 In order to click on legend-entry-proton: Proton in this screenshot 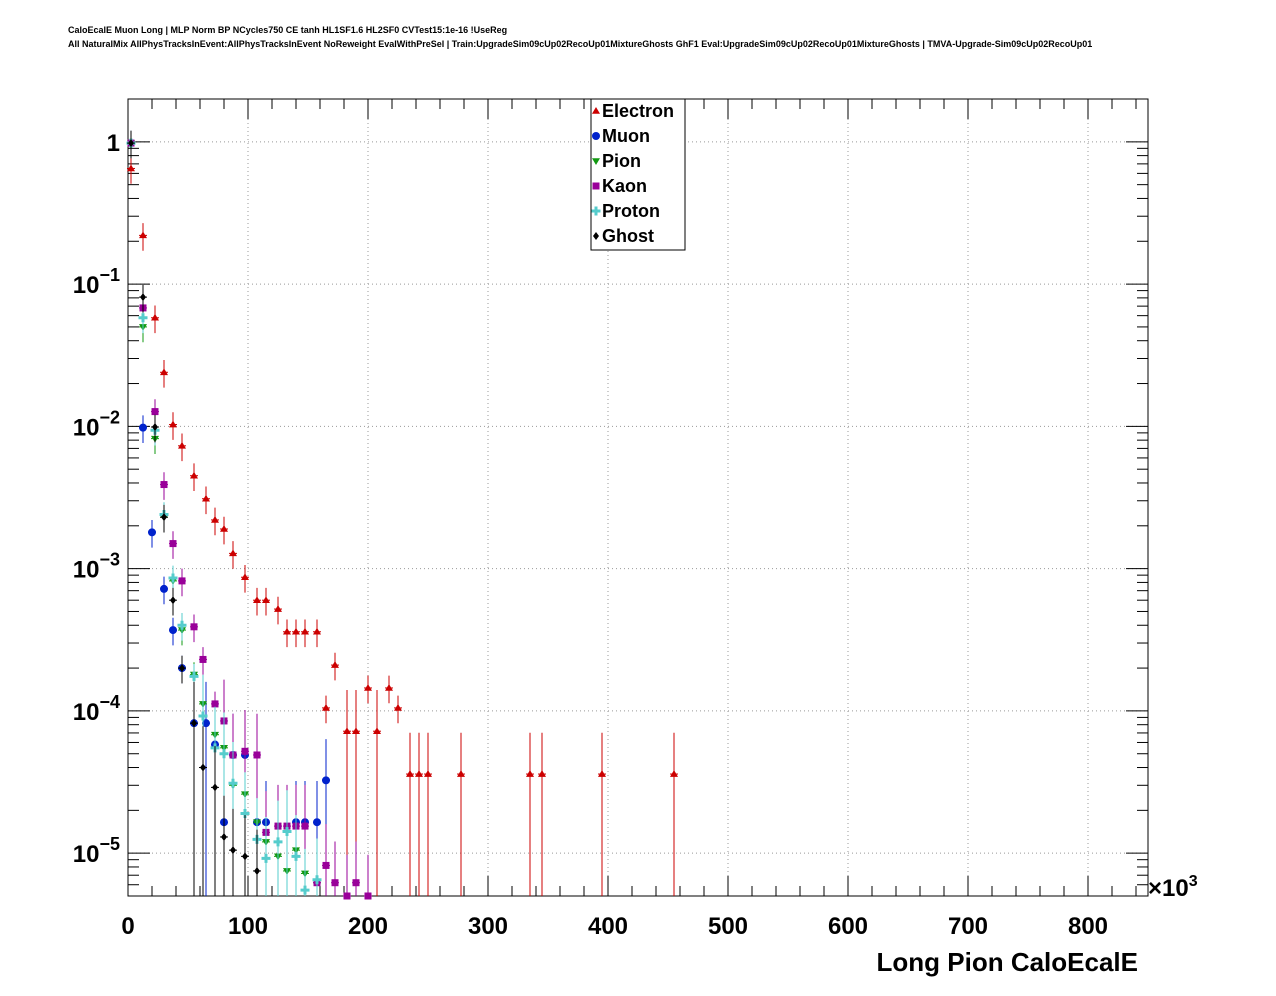, I will do `click(625, 211)`.